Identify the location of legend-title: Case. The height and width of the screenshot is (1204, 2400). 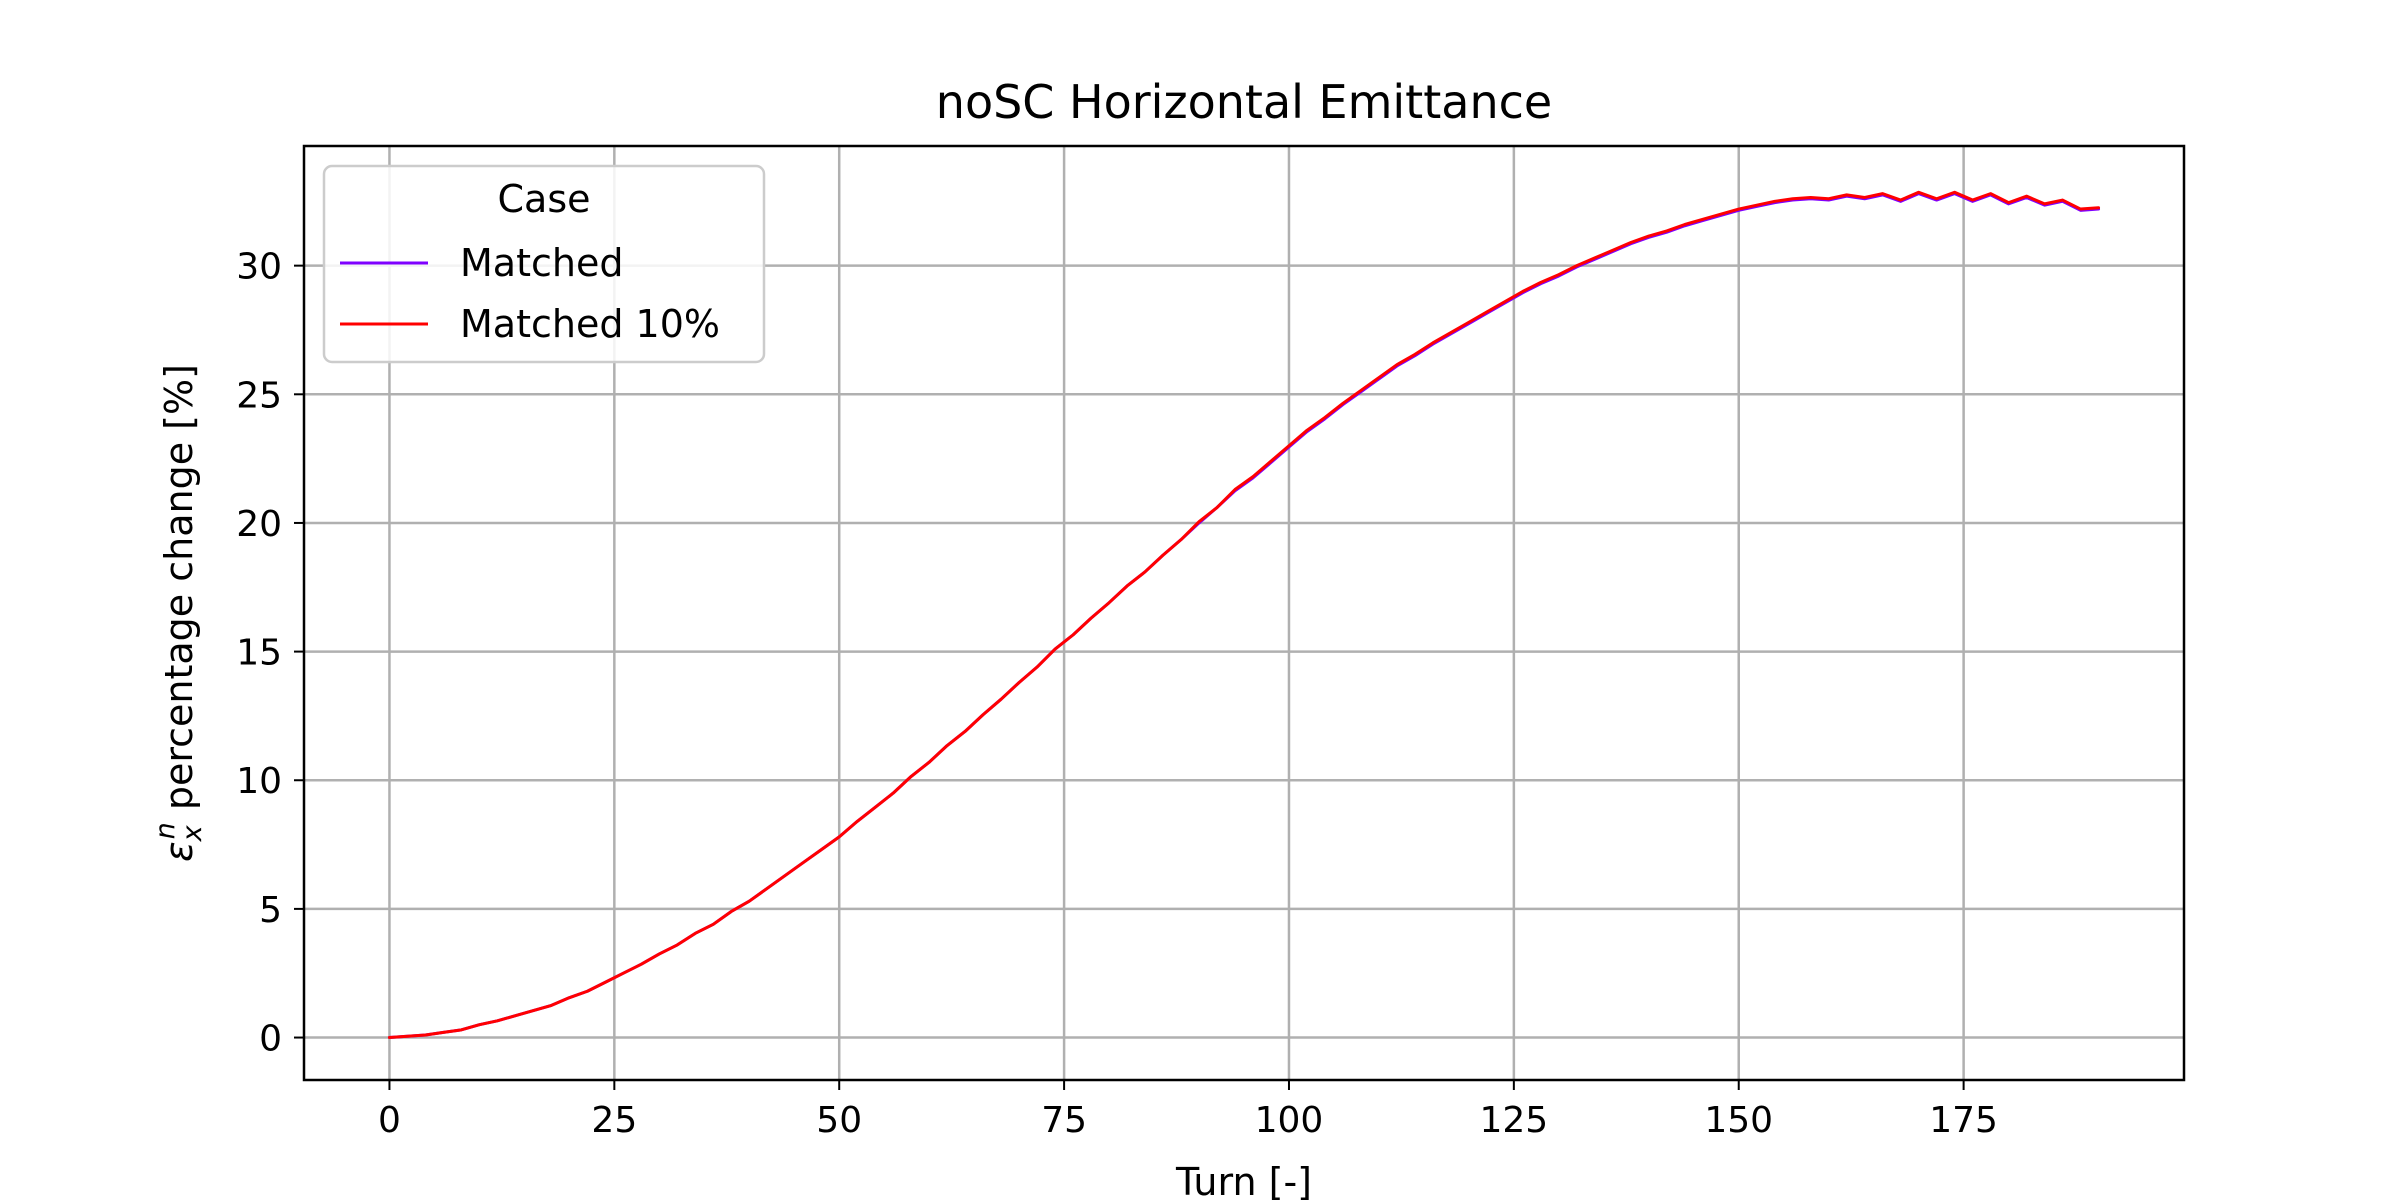
(544, 199).